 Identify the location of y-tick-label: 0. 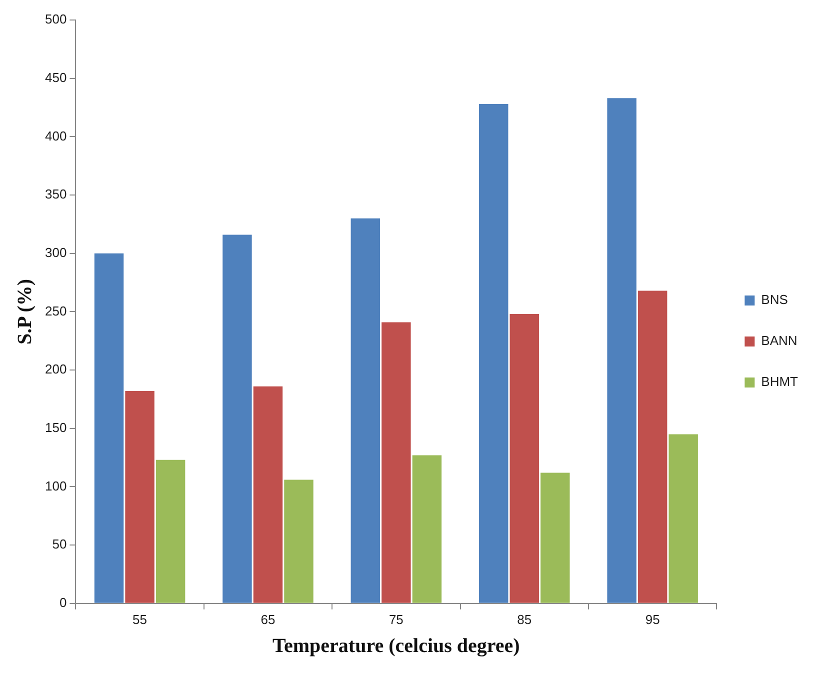
(63, 602).